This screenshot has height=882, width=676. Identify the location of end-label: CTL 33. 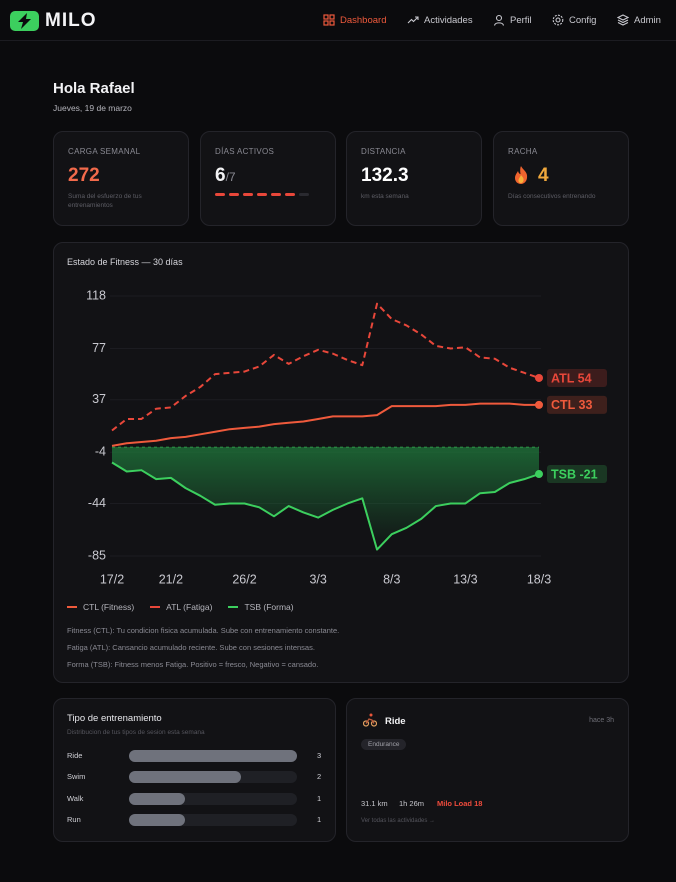
(571, 405).